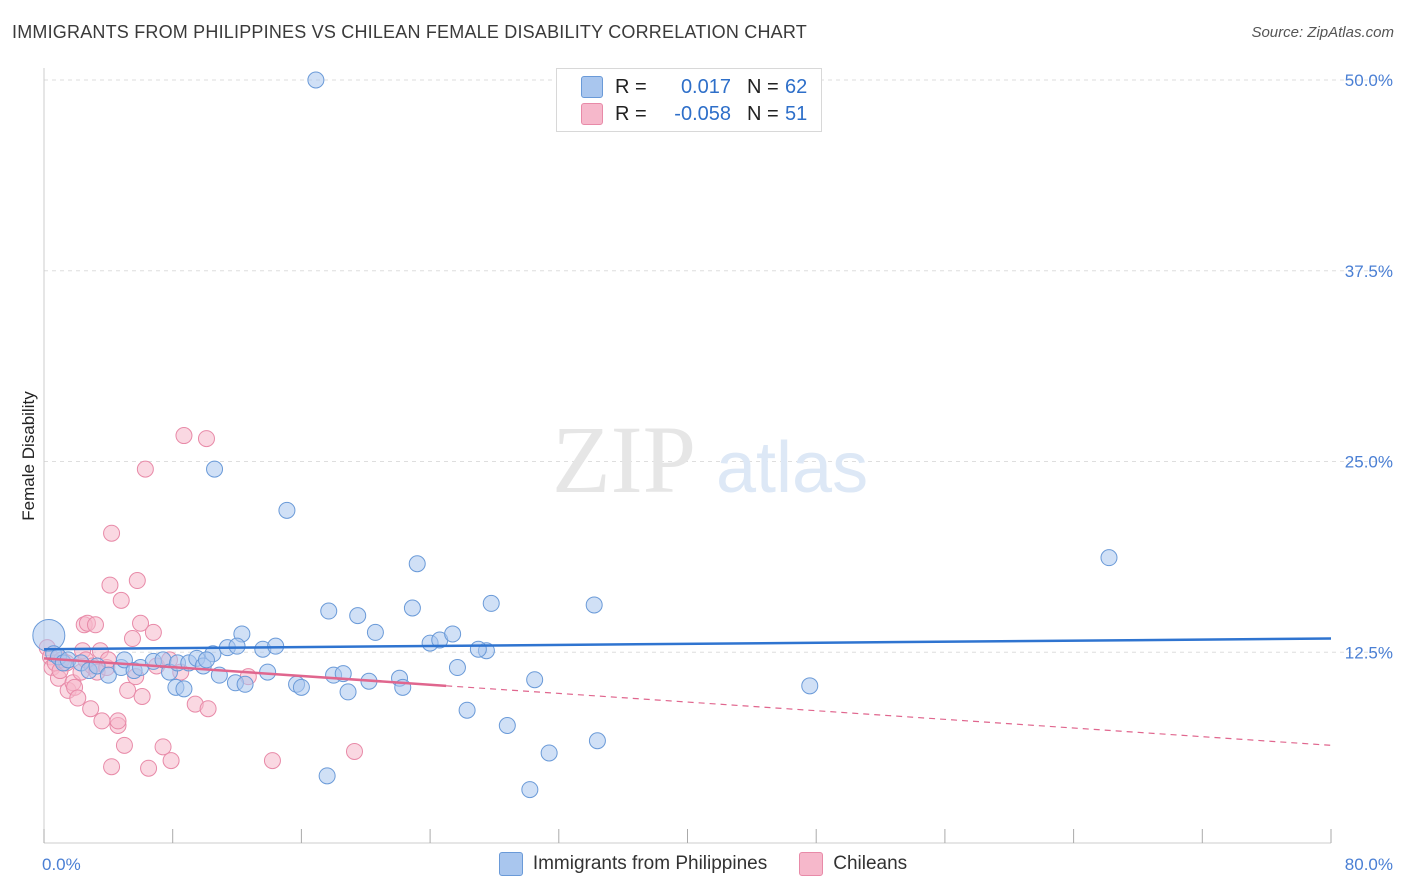  I want to click on chileans-trend-extension, so click(889, 715).